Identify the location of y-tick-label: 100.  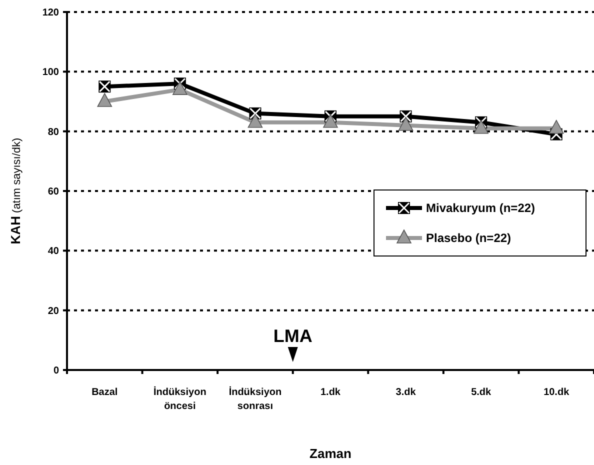
(51, 72).